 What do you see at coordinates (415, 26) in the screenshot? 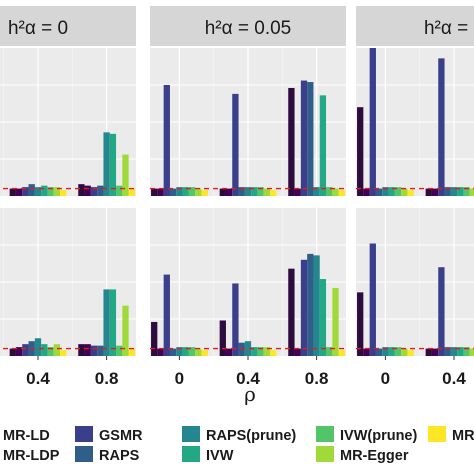
I see `strip-background` at bounding box center [415, 26].